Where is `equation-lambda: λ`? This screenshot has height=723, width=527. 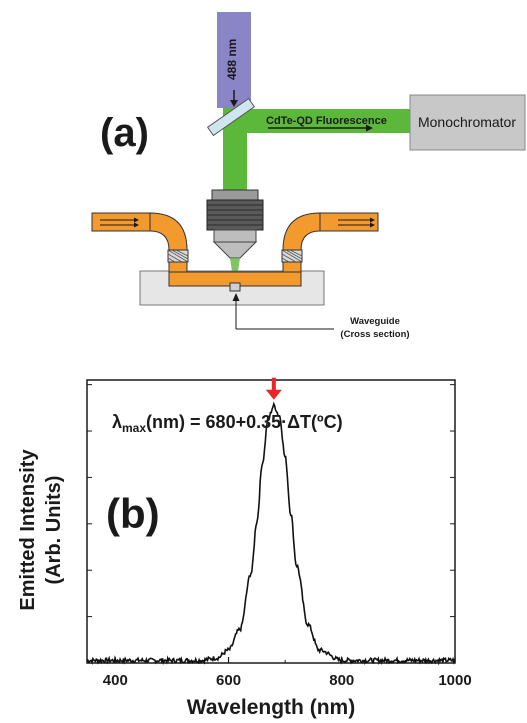
equation-lambda: λ is located at coordinates (117, 422).